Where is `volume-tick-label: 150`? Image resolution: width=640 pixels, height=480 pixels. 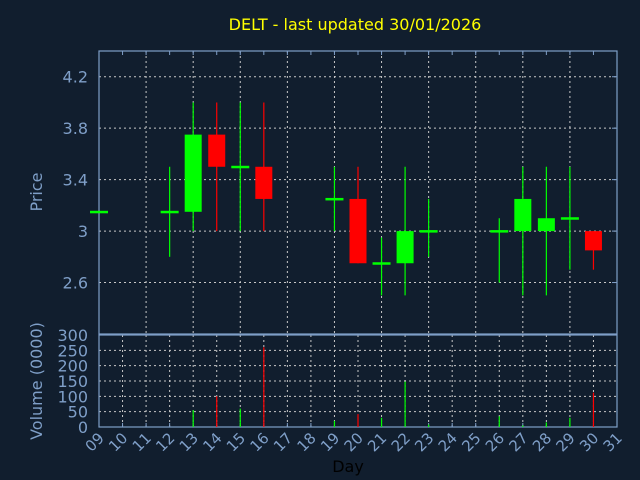 volume-tick-label: 150 is located at coordinates (72, 381).